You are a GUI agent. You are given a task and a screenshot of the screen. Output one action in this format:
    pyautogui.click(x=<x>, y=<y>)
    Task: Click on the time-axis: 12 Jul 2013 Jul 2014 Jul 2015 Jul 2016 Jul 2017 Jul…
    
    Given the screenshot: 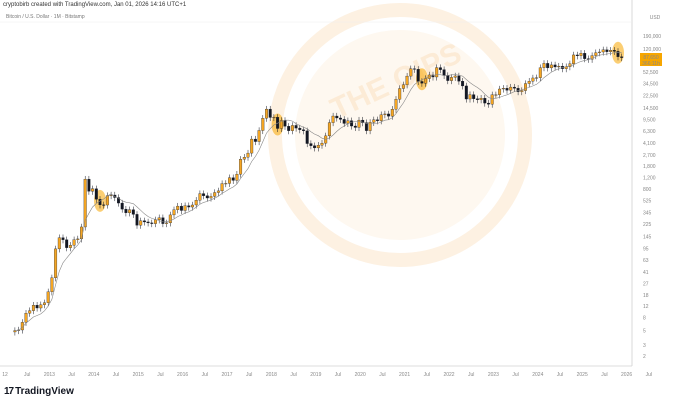 What is the action you would take?
    pyautogui.click(x=327, y=375)
    